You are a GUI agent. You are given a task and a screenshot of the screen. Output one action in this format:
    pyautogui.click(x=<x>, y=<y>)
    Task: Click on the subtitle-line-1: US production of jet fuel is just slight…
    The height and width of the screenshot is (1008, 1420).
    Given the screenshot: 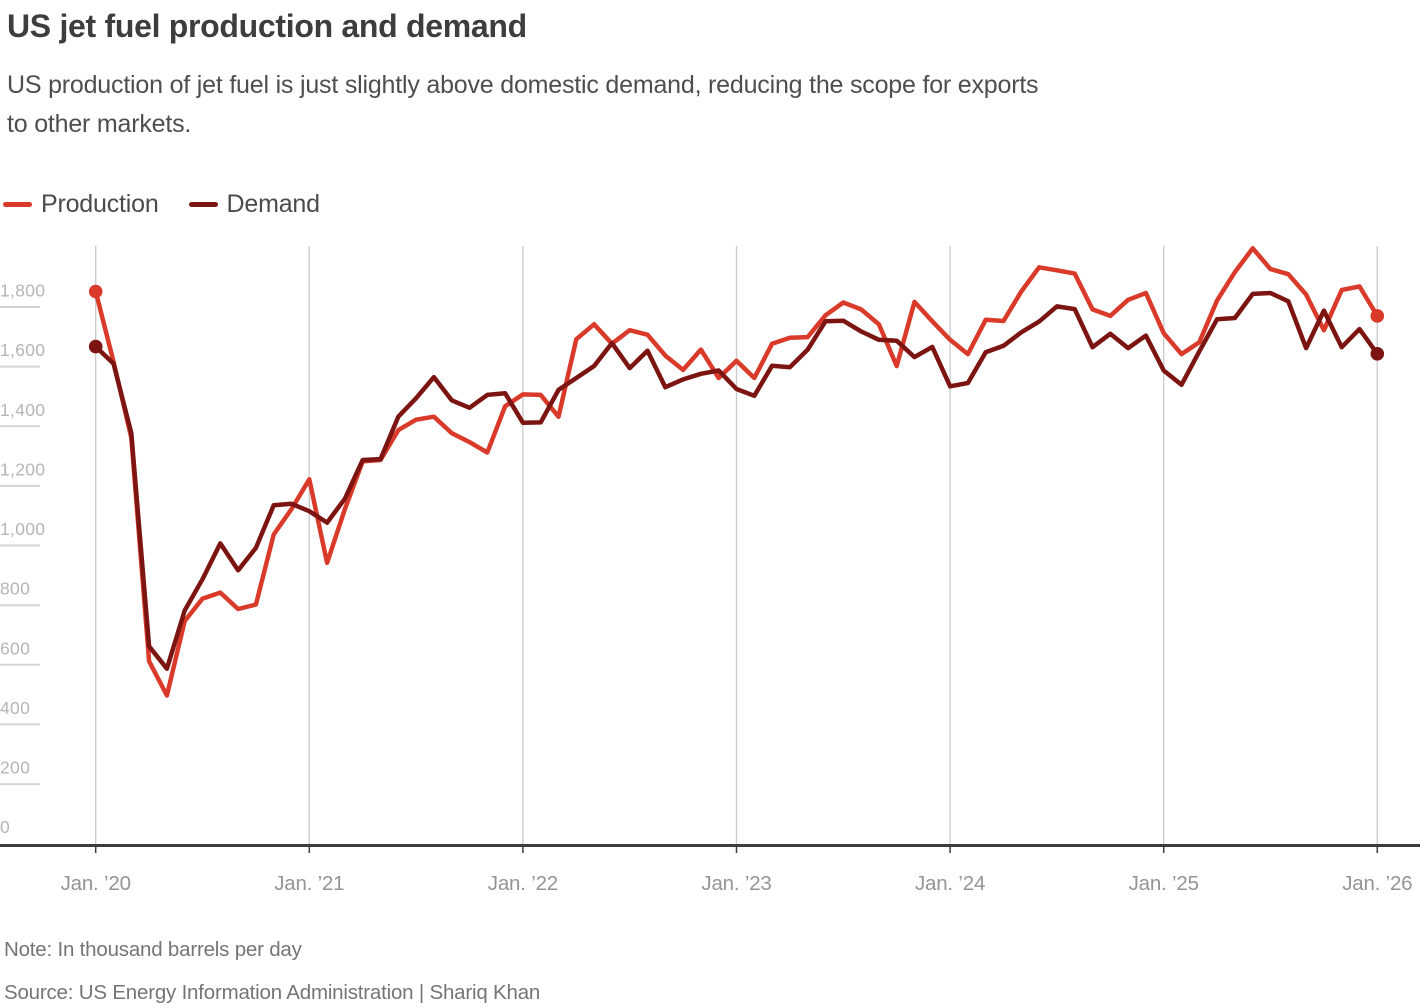 What is the action you would take?
    pyautogui.click(x=523, y=85)
    